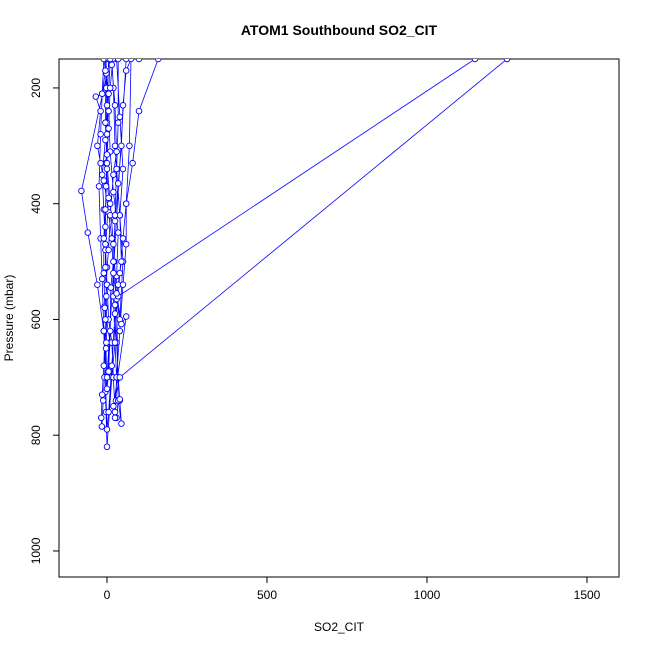  I want to click on y-tick-label: 1000, so click(36, 550).